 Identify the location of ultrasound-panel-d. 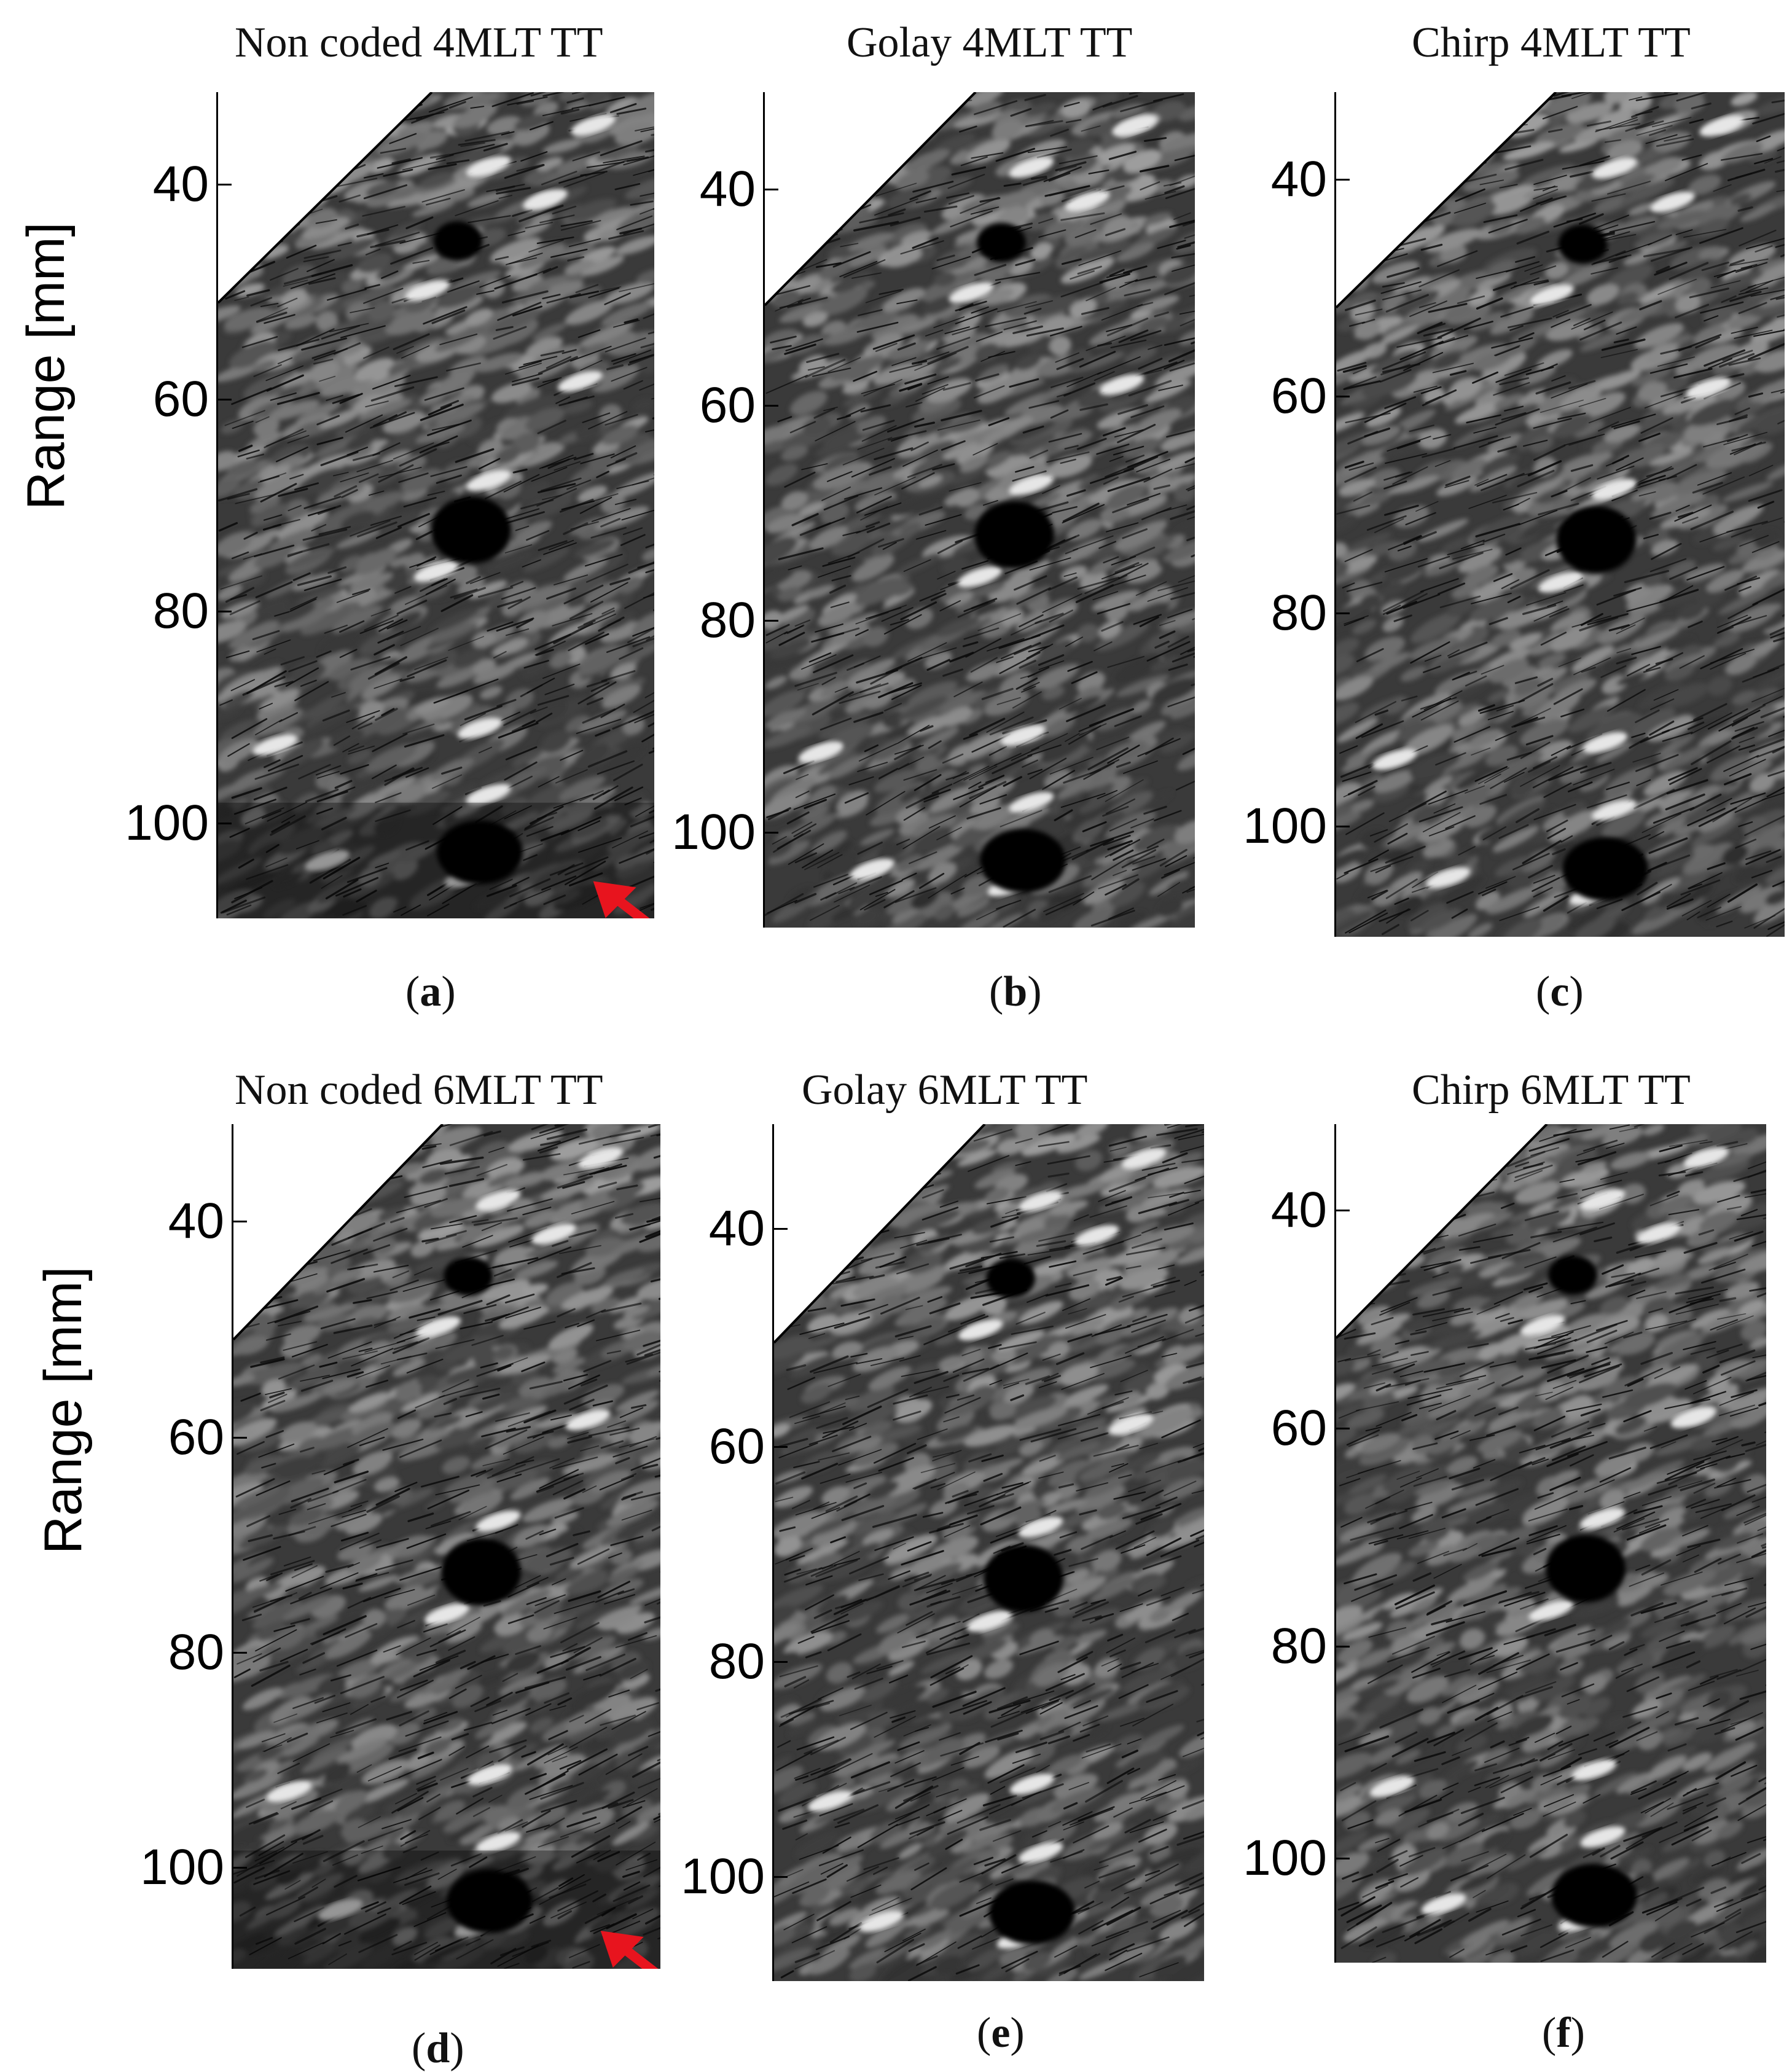
(446, 1546).